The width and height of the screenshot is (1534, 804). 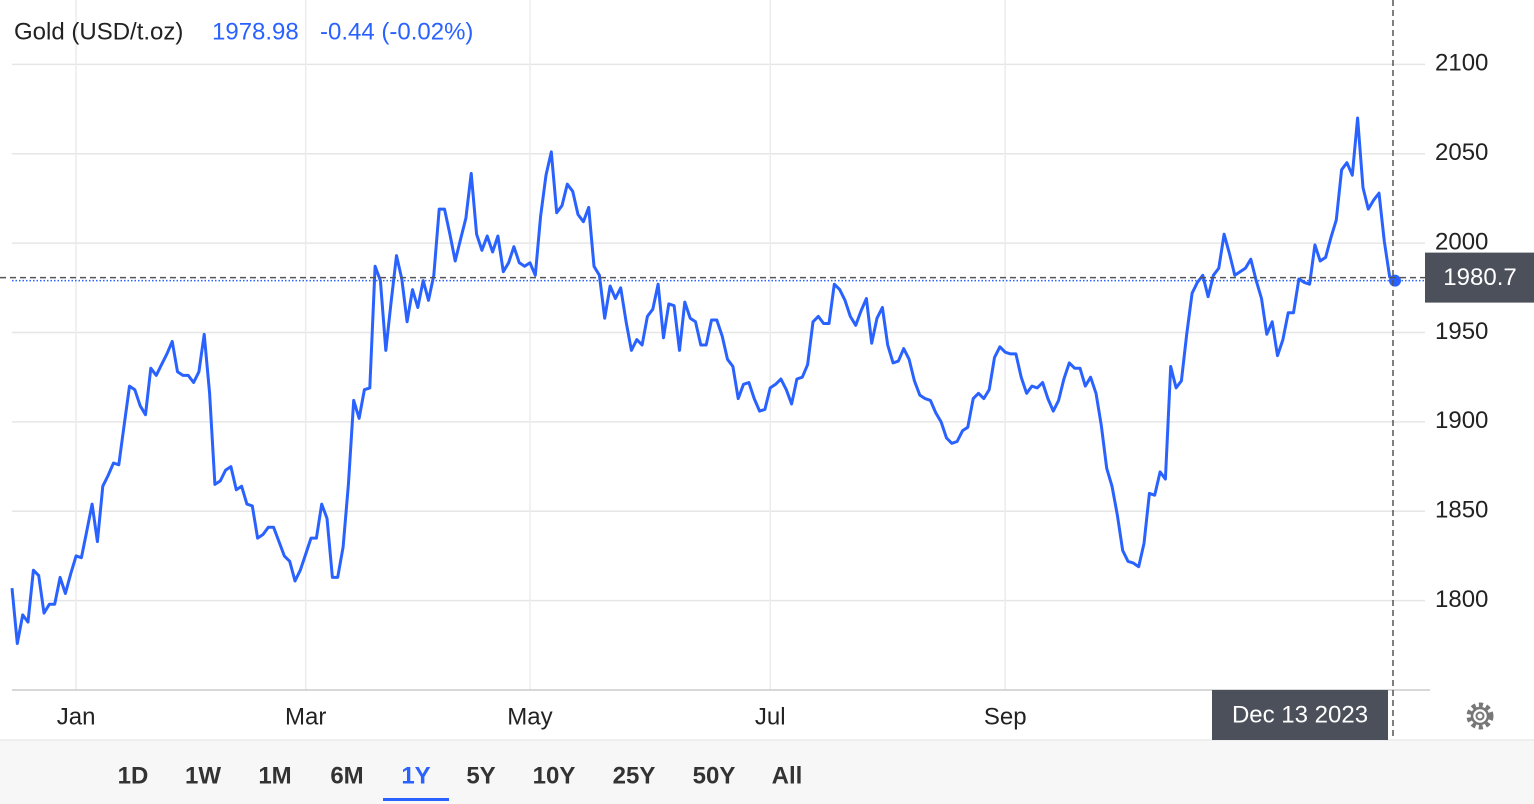 What do you see at coordinates (416, 799) in the screenshot?
I see `active-range-underline` at bounding box center [416, 799].